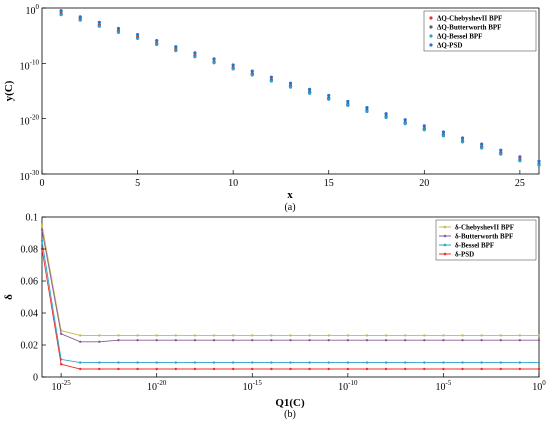 This screenshot has width=550, height=423. Describe the element at coordinates (474, 246) in the screenshot. I see `chart-b-legend-label: δ-Bessel BPF` at that location.